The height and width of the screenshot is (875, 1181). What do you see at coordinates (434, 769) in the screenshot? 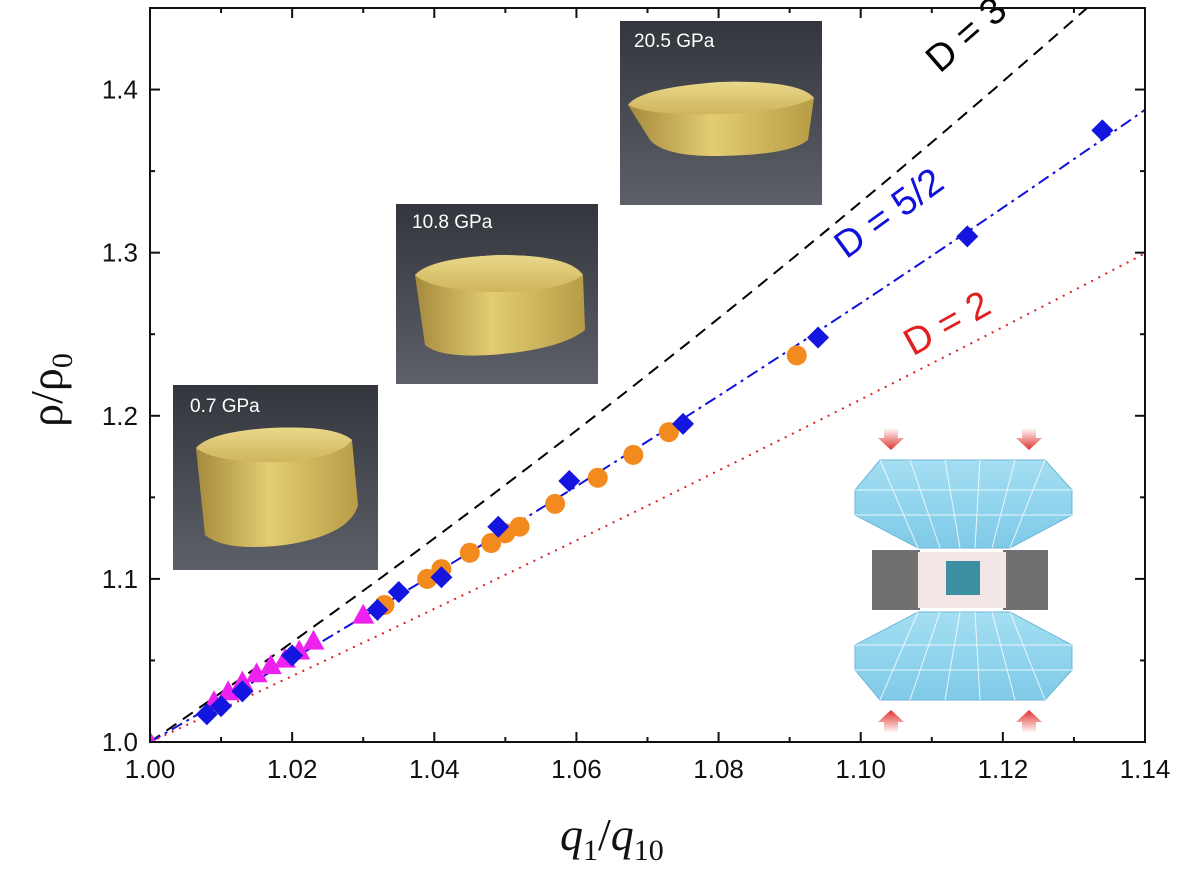
I see `x-tick-label: 1.04` at bounding box center [434, 769].